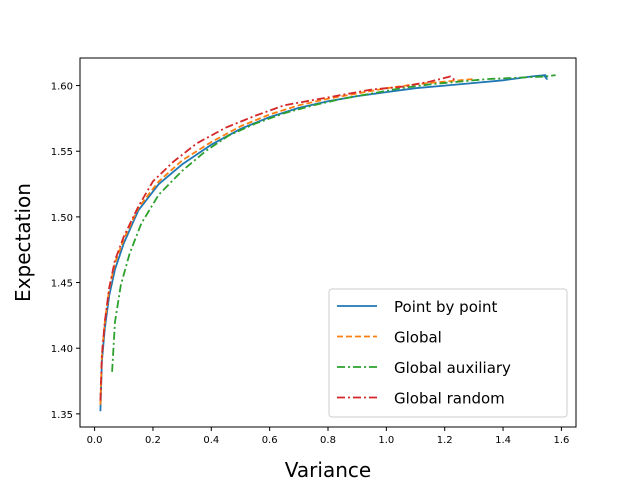 Image resolution: width=640 pixels, height=480 pixels. Describe the element at coordinates (449, 399) in the screenshot. I see `legend-label: Global random` at that location.